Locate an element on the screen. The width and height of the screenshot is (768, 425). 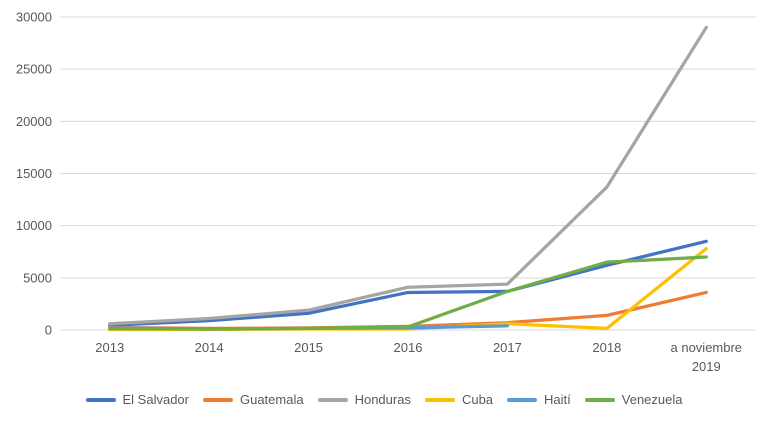
legend-item-haiti: Haití is located at coordinates (539, 399).